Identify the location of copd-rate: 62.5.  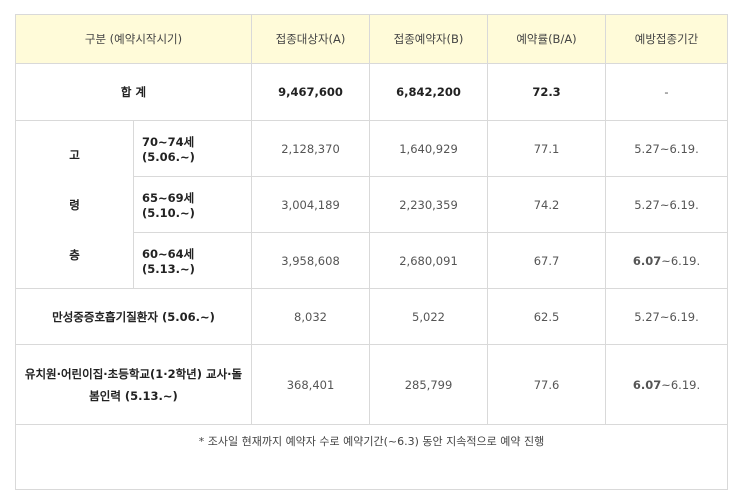
(546, 316).